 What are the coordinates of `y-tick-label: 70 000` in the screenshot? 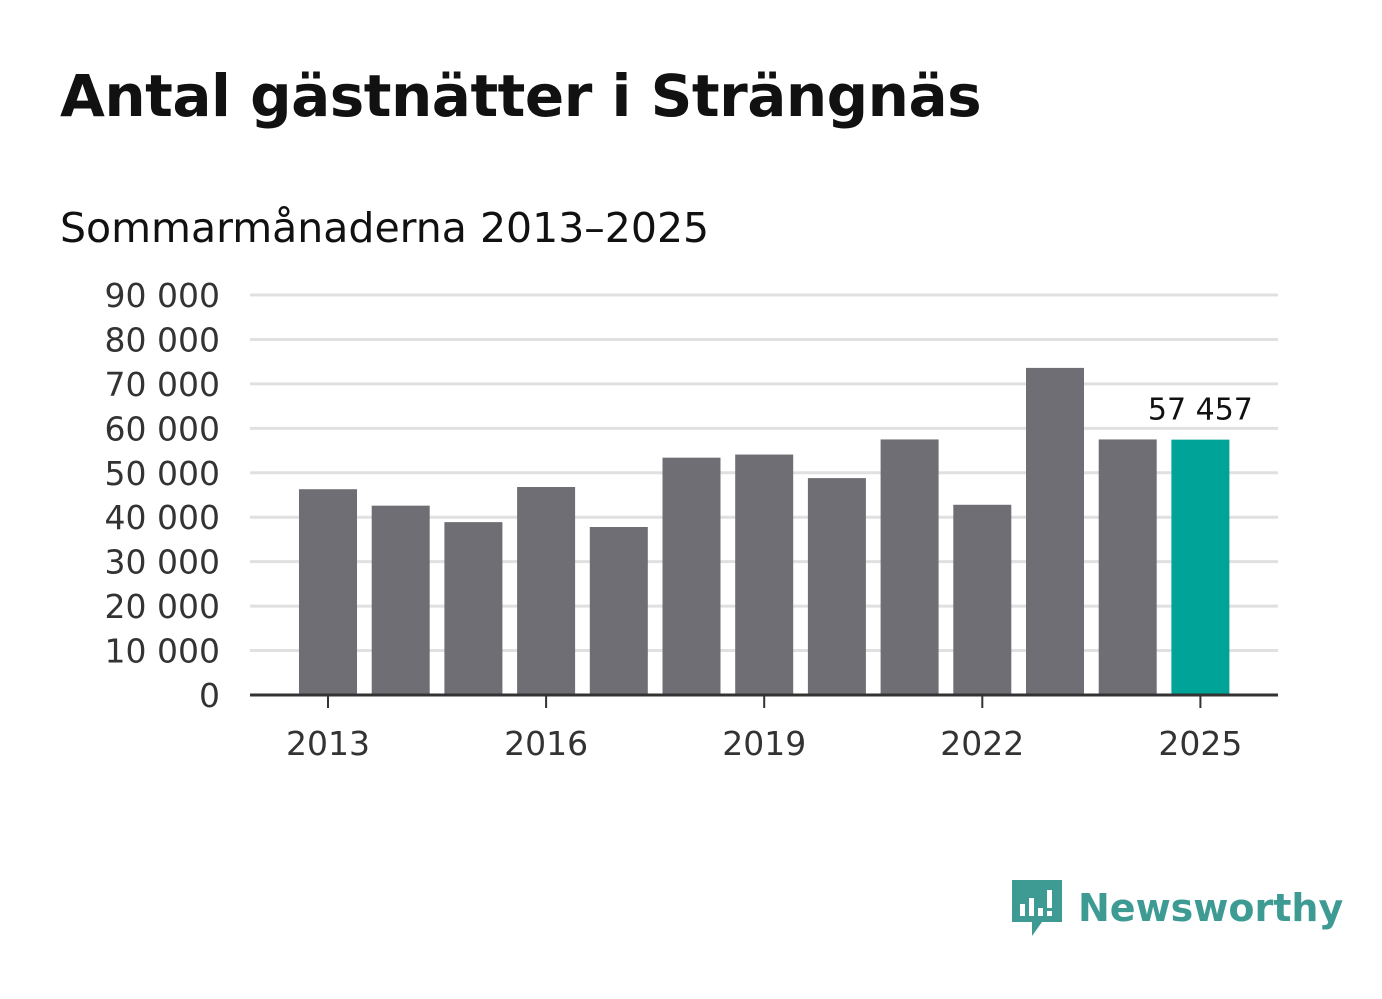 It's located at (162, 384).